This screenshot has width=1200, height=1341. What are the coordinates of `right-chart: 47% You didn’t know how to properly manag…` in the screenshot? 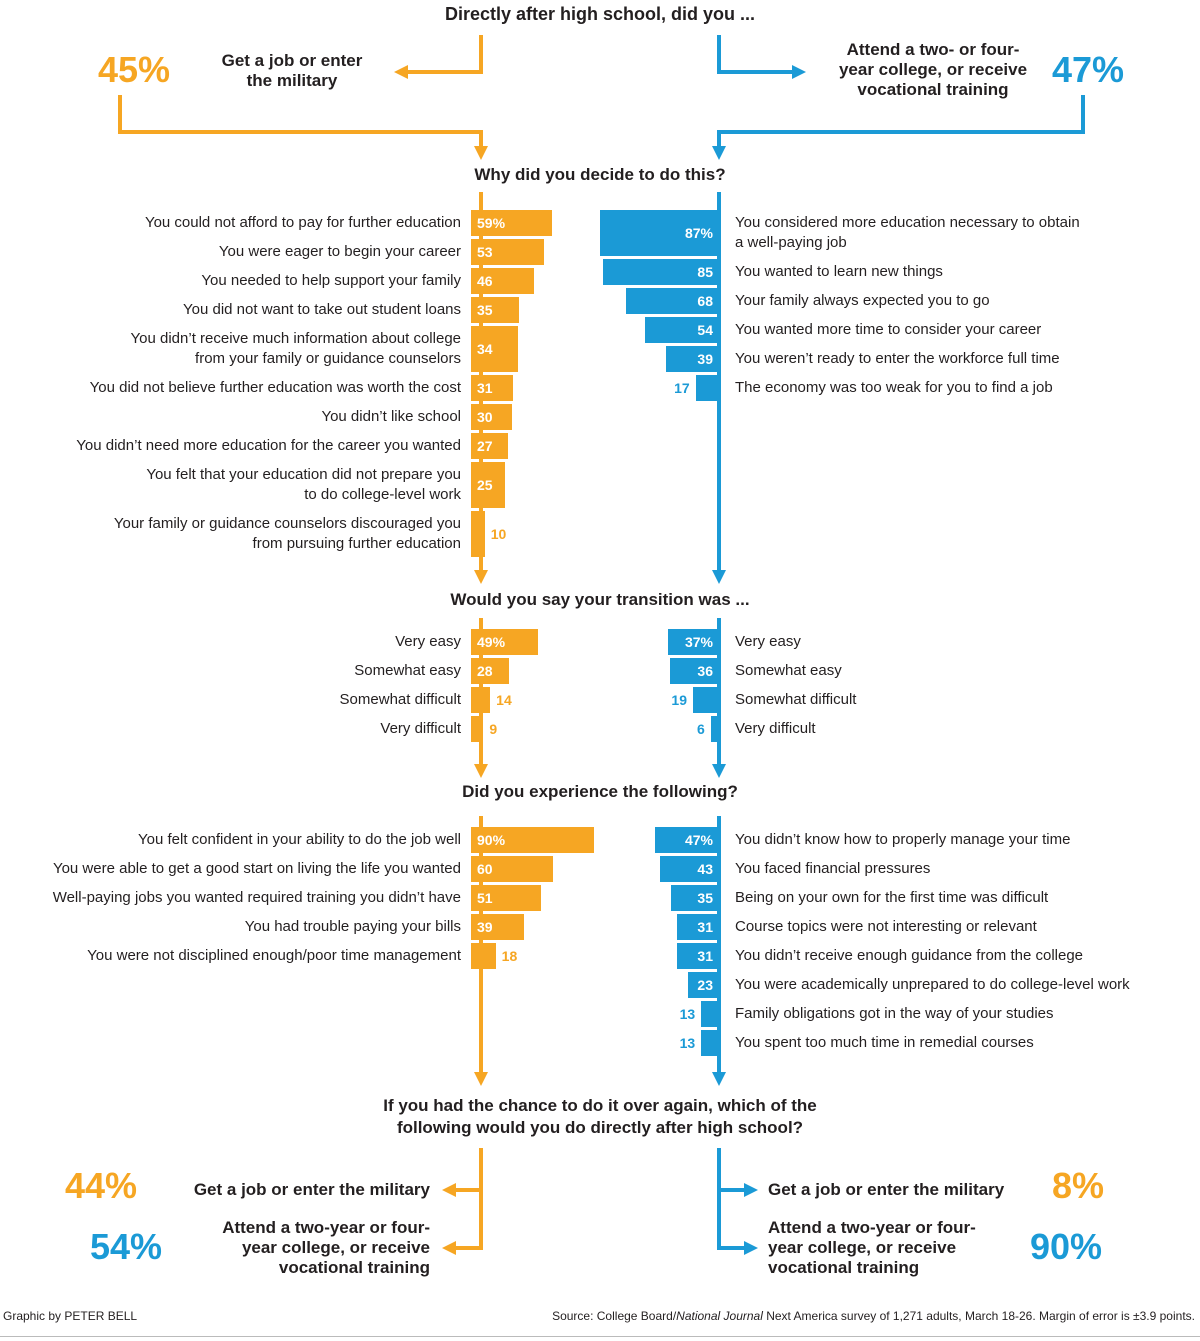 It's located at (886, 943).